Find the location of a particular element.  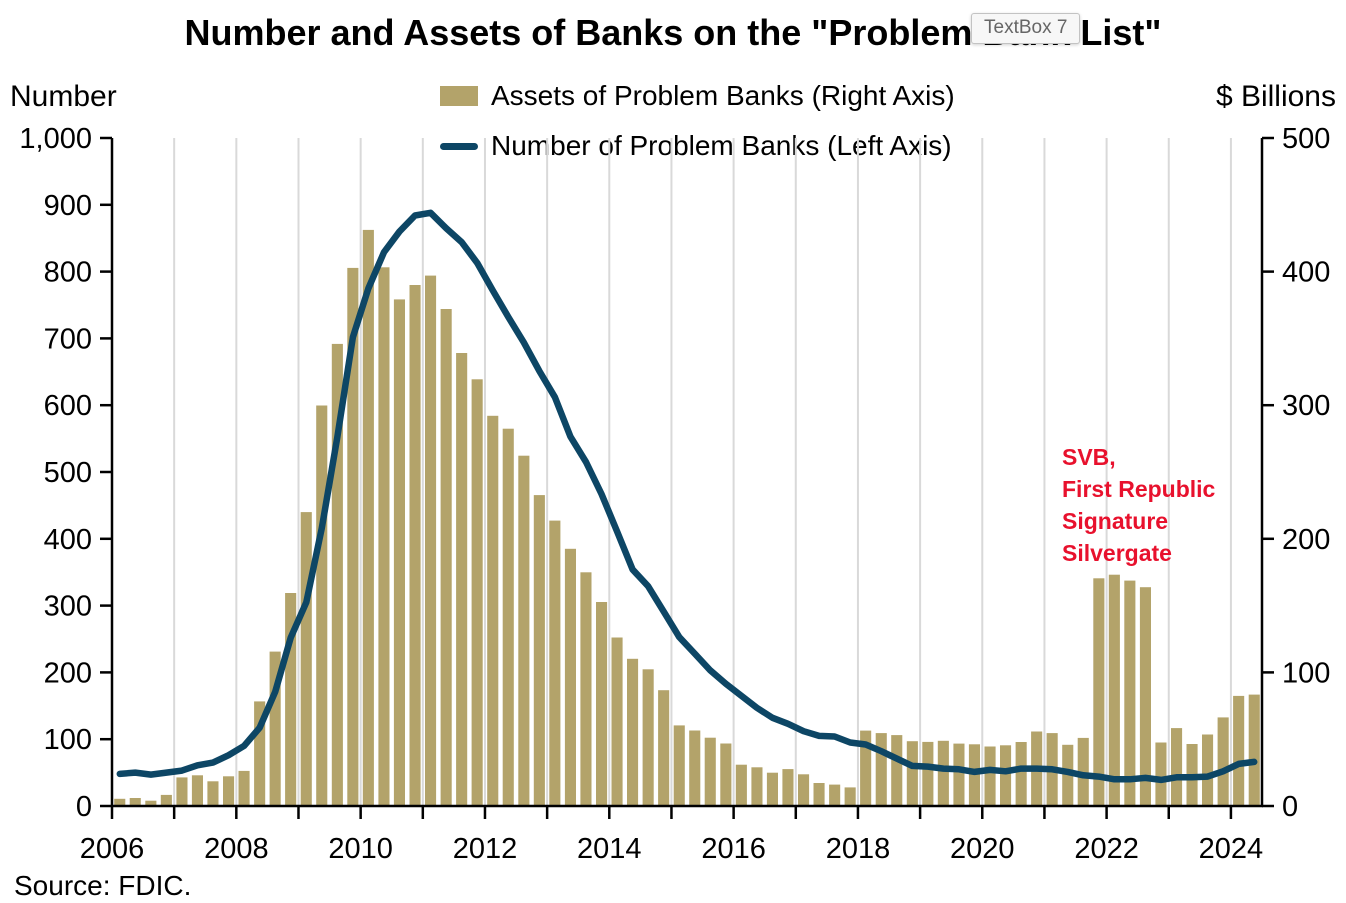

left-tick-label: 300 is located at coordinates (68, 607).